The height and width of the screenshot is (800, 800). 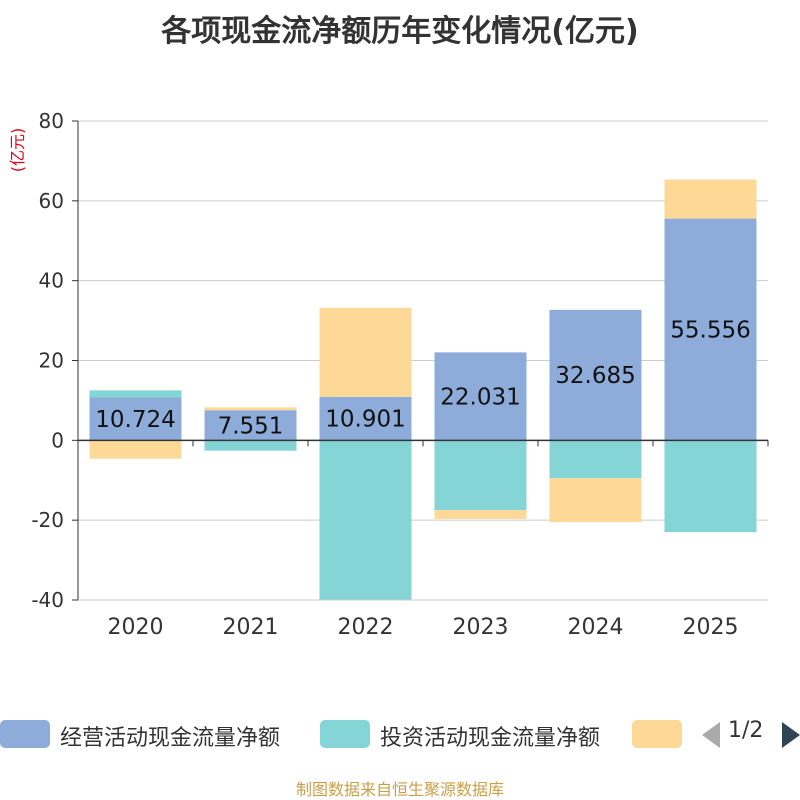 I want to click on legend: 经营活动现金流量净额 投资活动现金流量净额, so click(x=400, y=734).